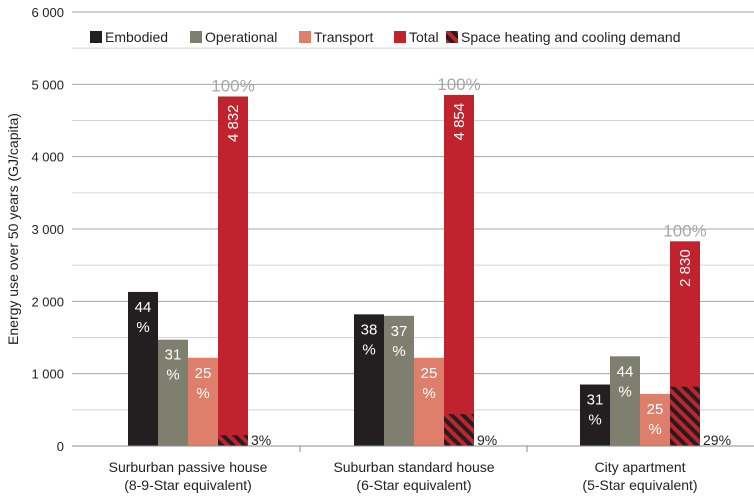 This screenshot has width=754, height=497. Describe the element at coordinates (233, 123) in the screenshot. I see `total-value-label: 4 832` at that location.